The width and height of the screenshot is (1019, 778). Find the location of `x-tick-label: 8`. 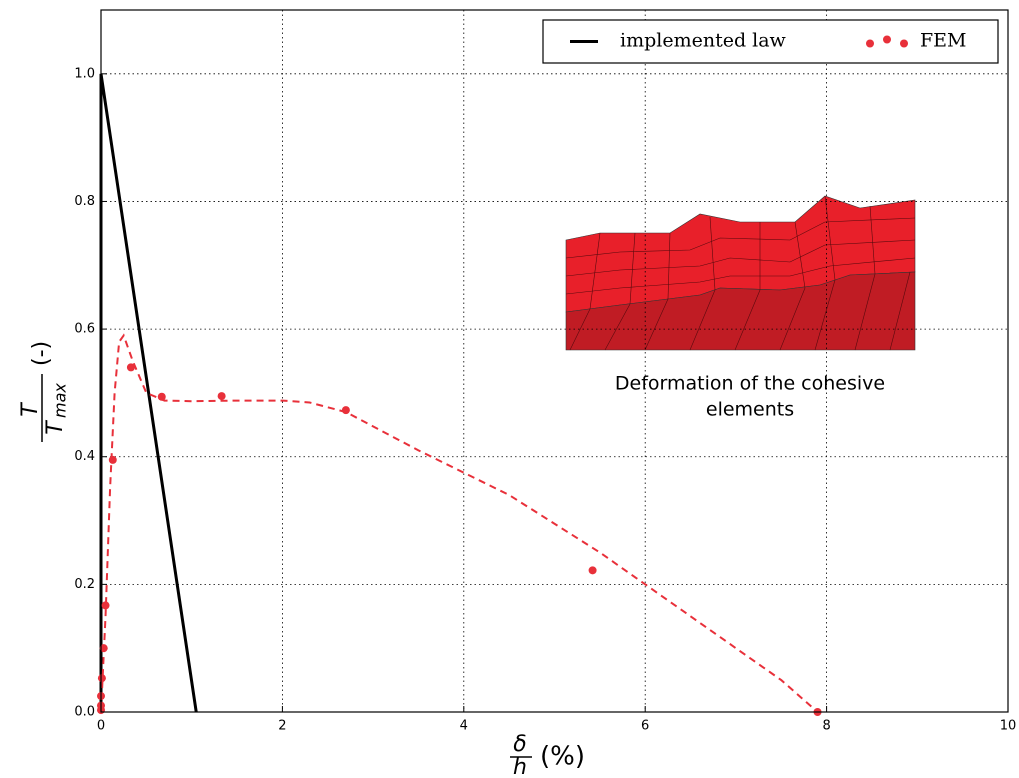

x-tick-label: 8 is located at coordinates (826, 726).